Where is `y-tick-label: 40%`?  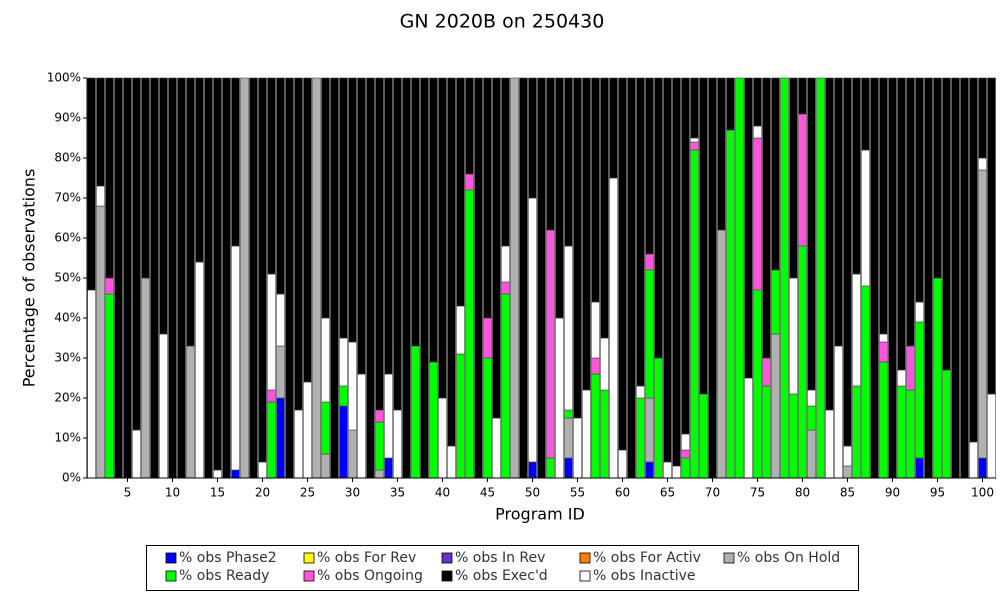
y-tick-label: 40% is located at coordinates (67, 318).